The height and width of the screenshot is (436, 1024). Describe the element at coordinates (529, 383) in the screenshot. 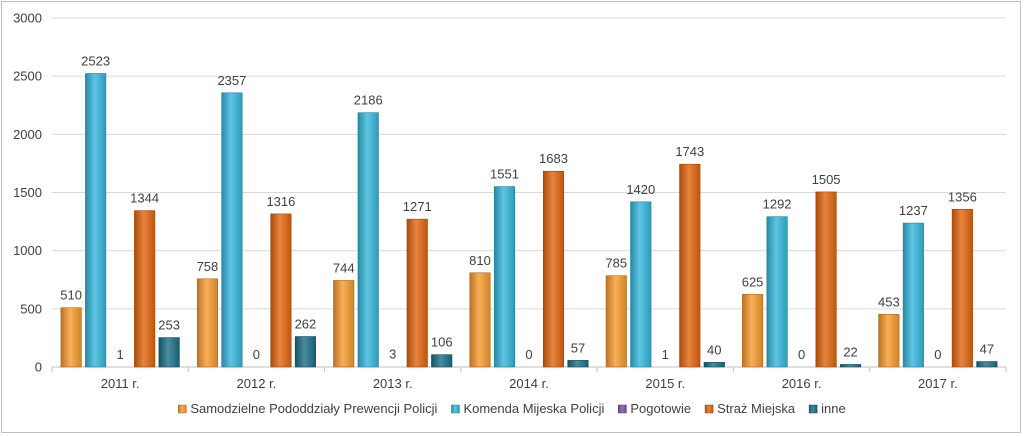

I see `x-tick-label: 2014 r.` at that location.